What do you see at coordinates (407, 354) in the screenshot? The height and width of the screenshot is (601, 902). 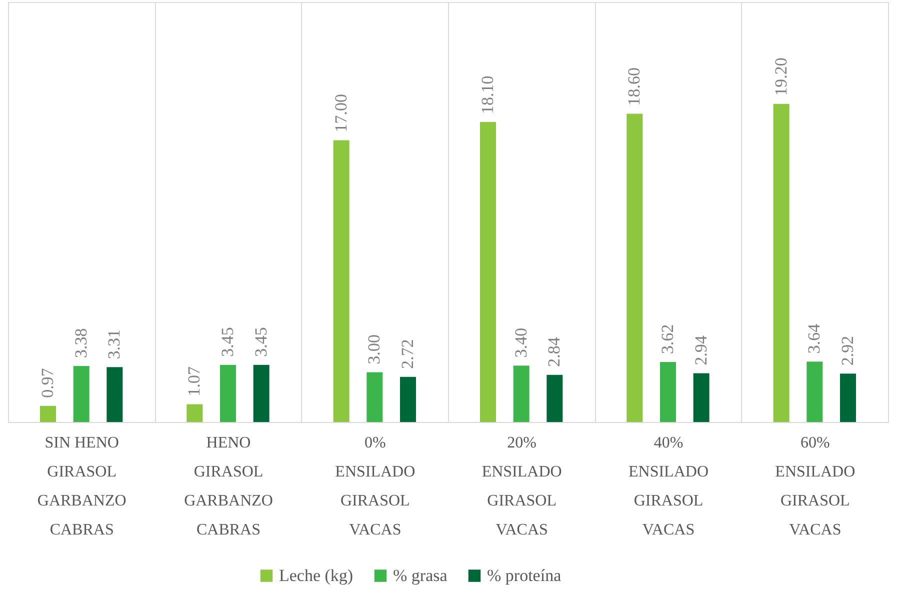 I see `data-label: 2.72` at bounding box center [407, 354].